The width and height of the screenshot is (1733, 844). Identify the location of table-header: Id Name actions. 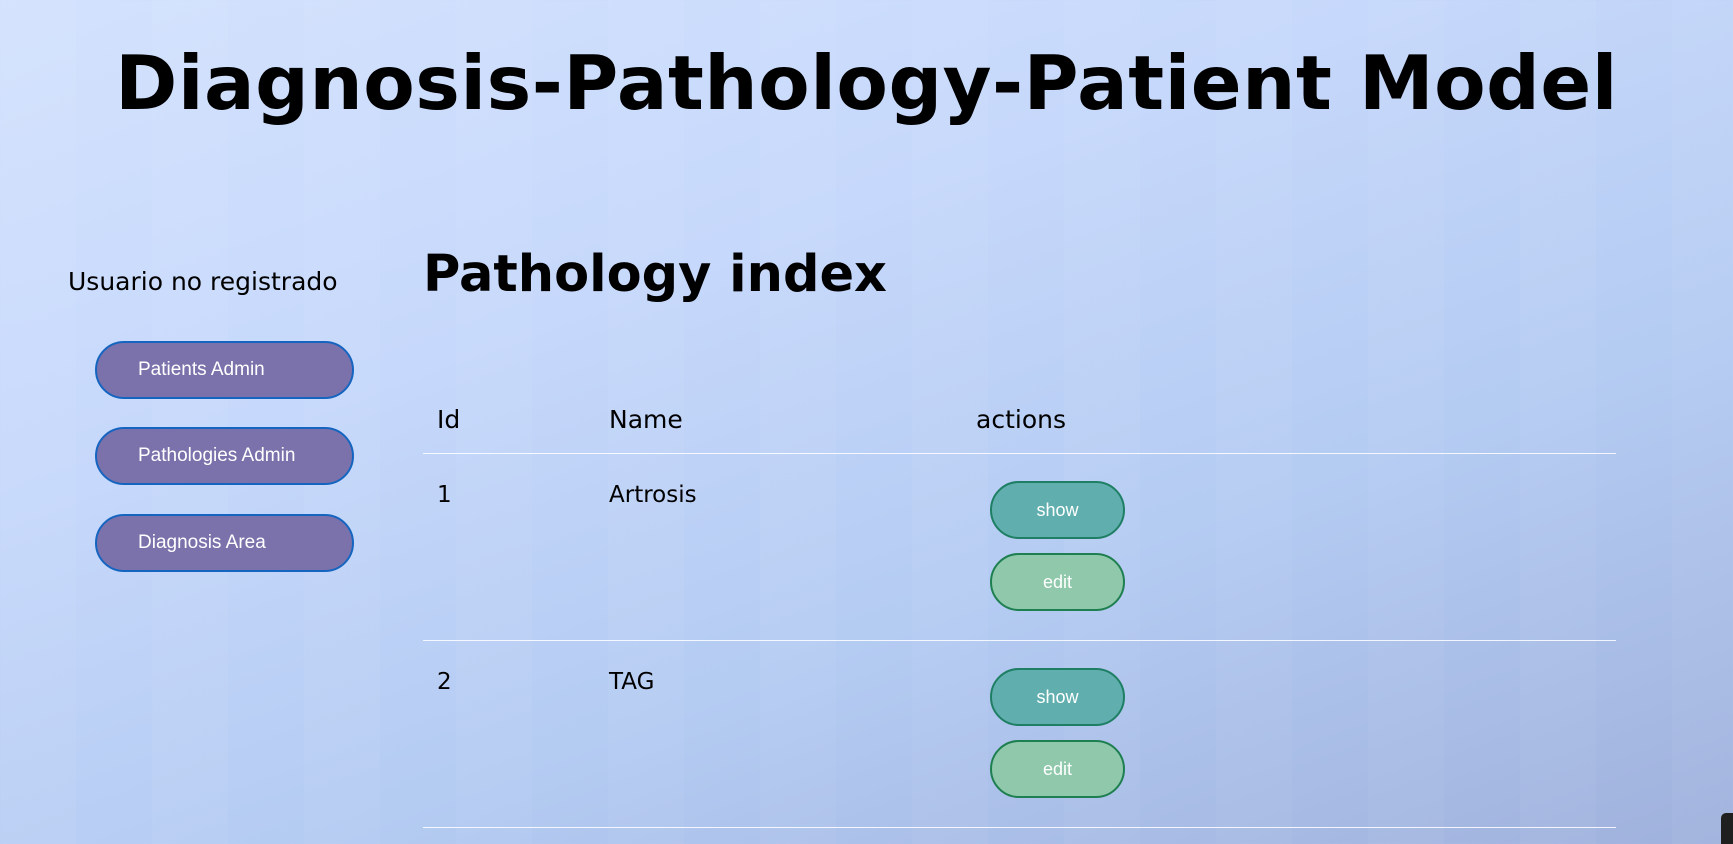
(1019, 424).